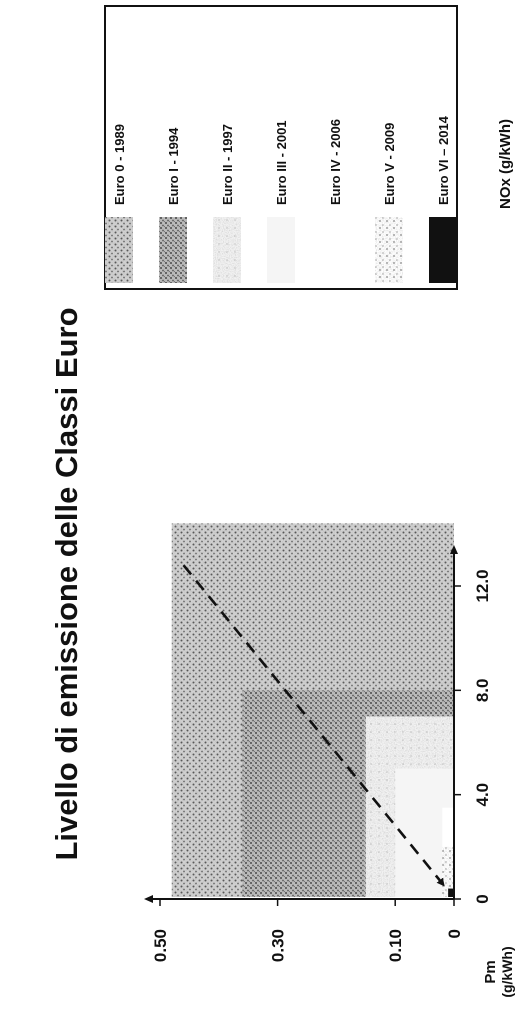 Image resolution: width=520 pixels, height=1014 pixels. I want to click on legend-label: Euro I - 1994, so click(173, 166).